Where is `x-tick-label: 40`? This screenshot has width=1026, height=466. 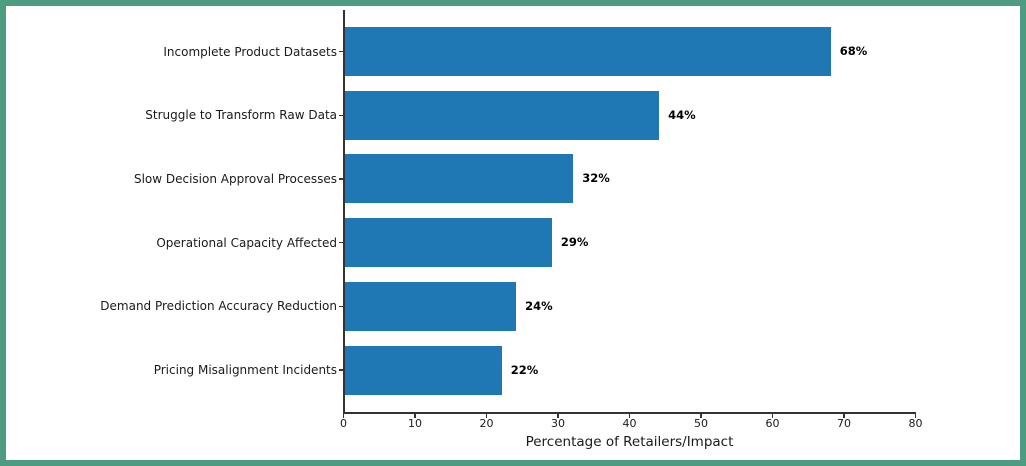 x-tick-label: 40 is located at coordinates (629, 423).